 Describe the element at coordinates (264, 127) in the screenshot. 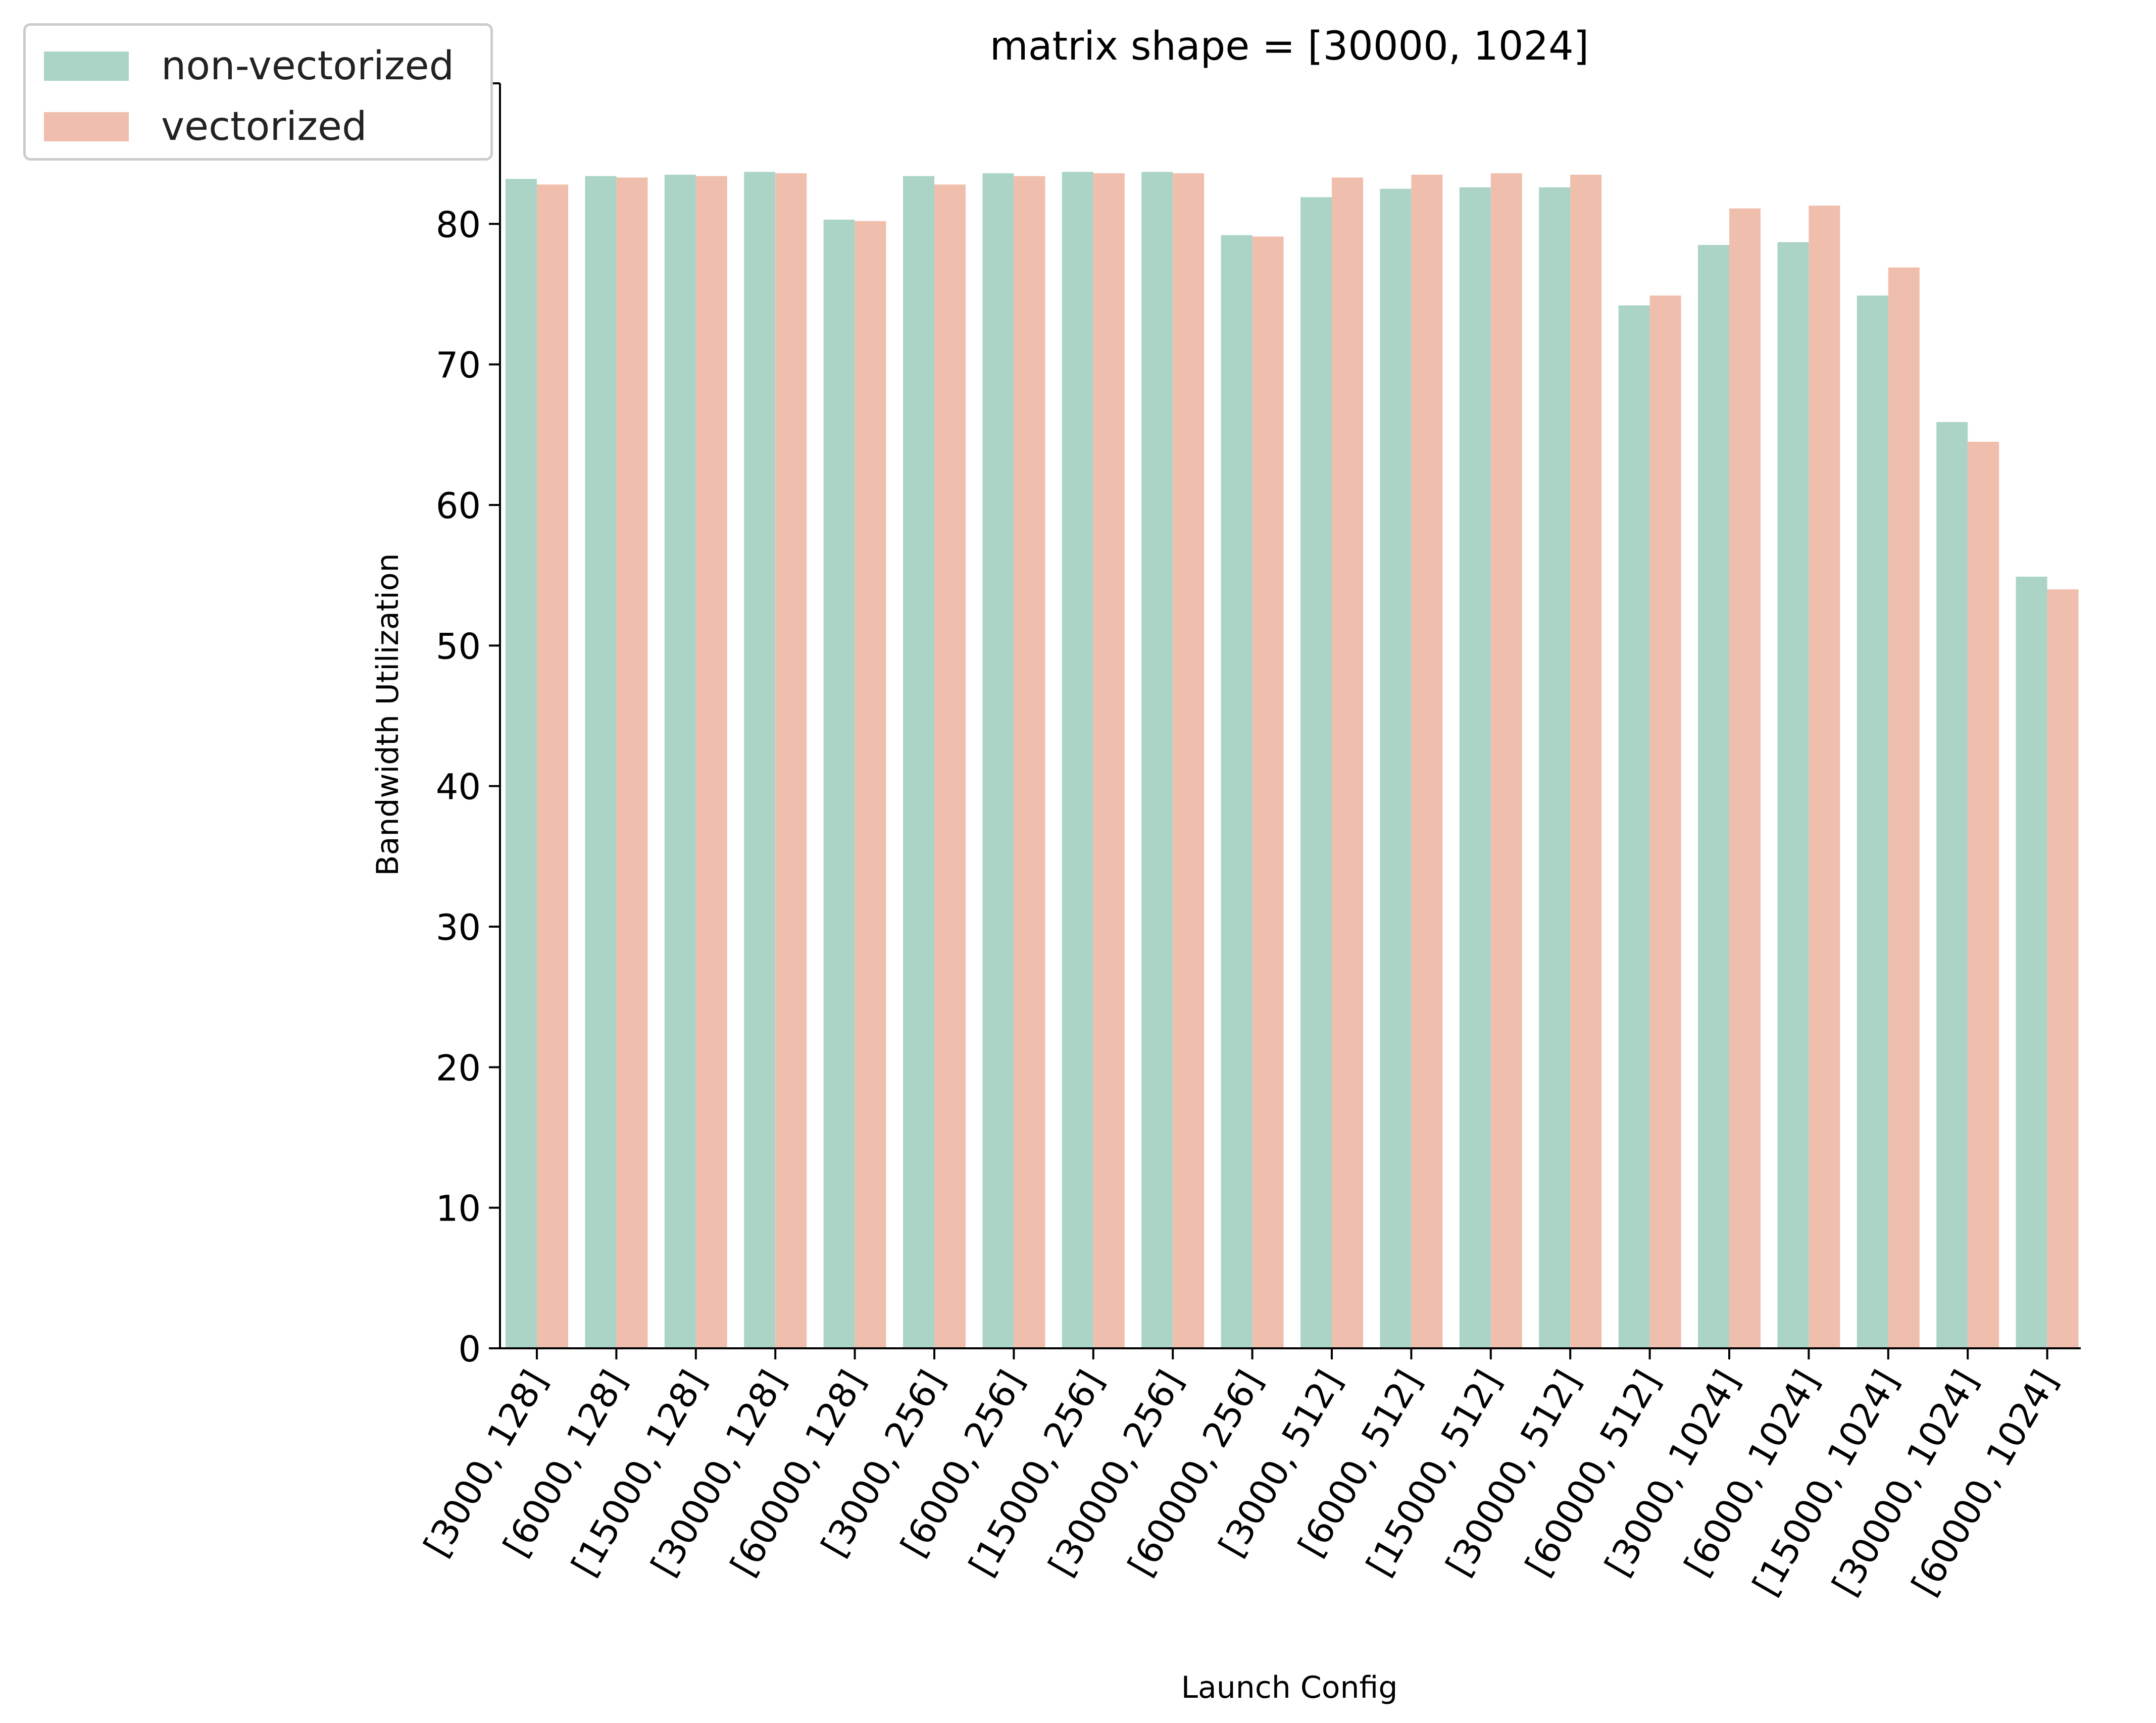

I see `legend-label: vectorized` at that location.